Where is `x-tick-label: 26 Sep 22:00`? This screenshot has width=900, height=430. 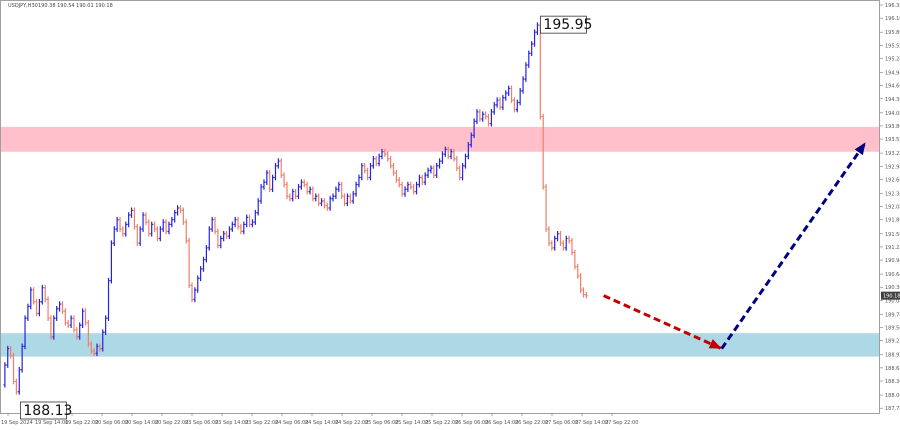
x-tick-label: 26 Sep 22:00 is located at coordinates (531, 423).